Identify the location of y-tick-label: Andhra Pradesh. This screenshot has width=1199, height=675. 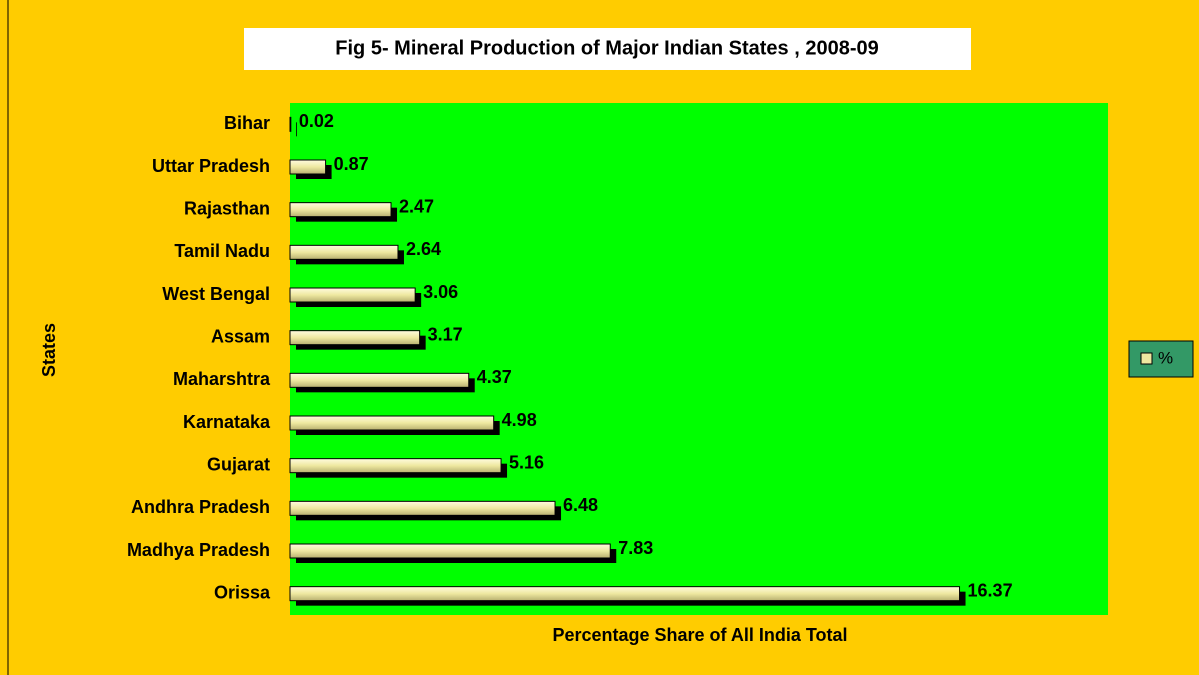
(200, 507).